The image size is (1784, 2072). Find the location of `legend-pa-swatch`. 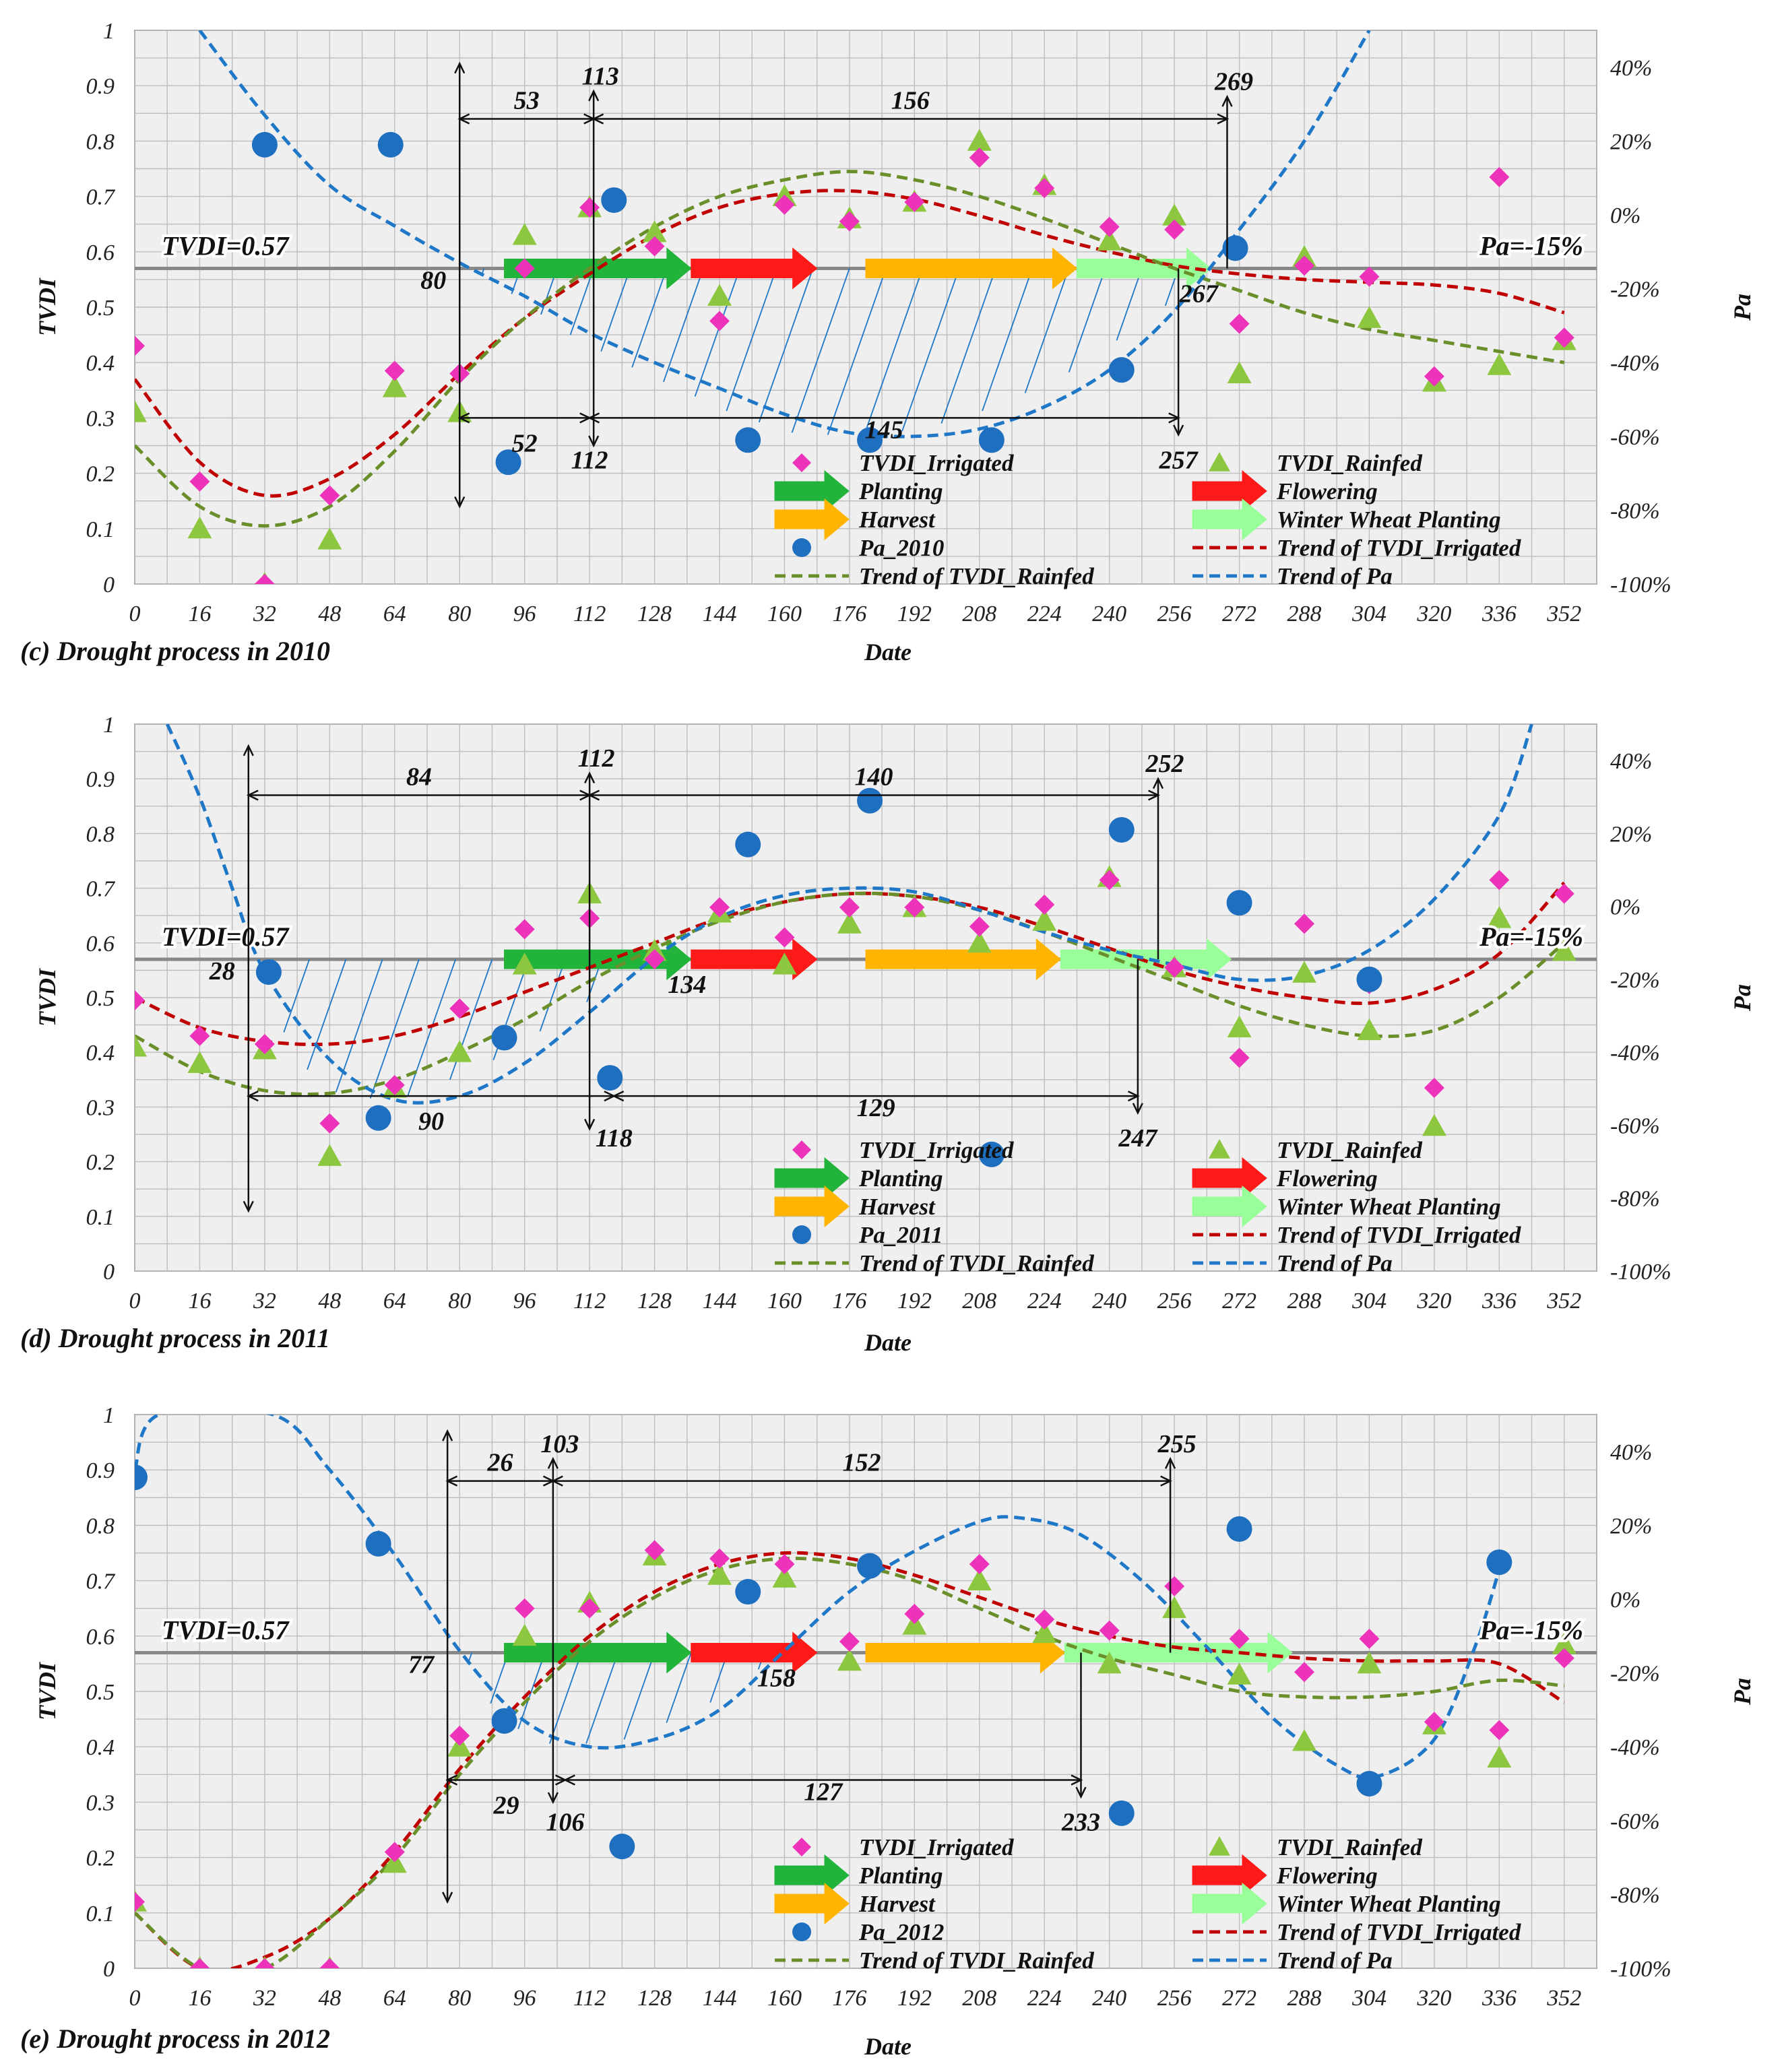

legend-pa-swatch is located at coordinates (802, 1932).